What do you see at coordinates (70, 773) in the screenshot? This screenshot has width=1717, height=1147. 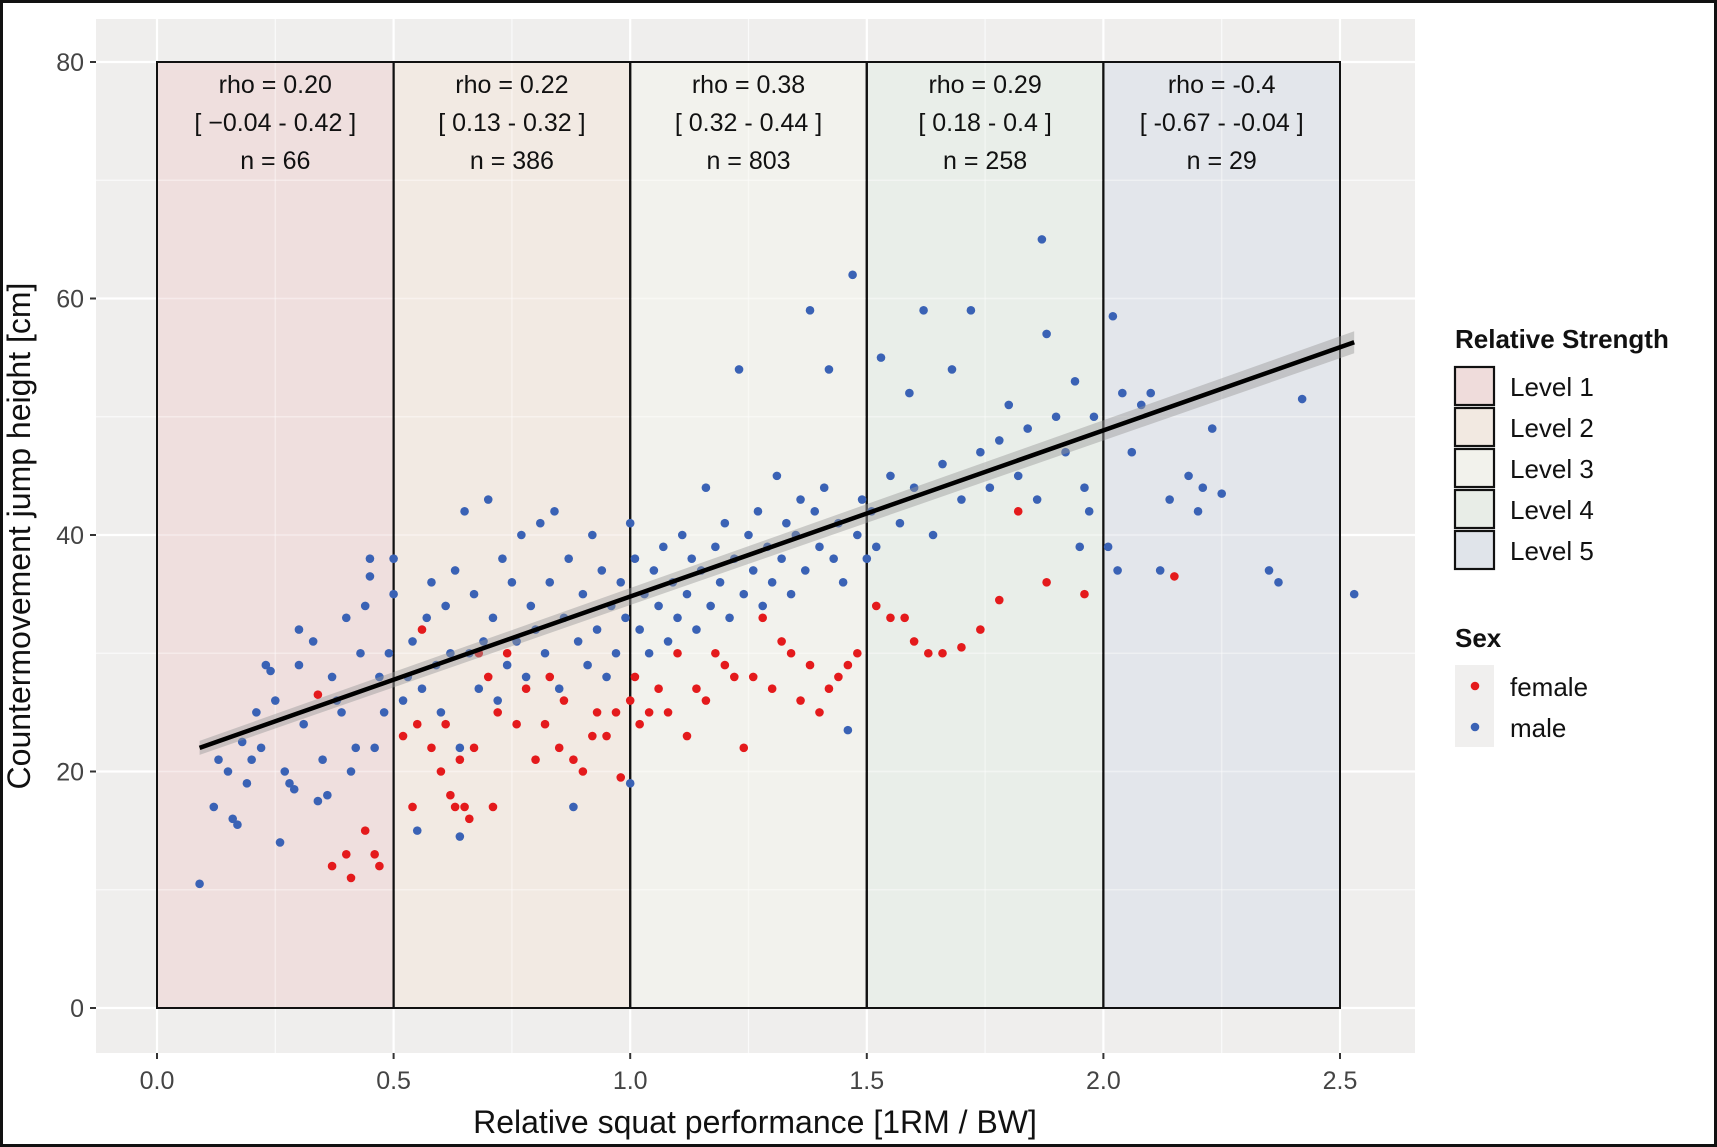 I see `y-tick-label: 20` at bounding box center [70, 773].